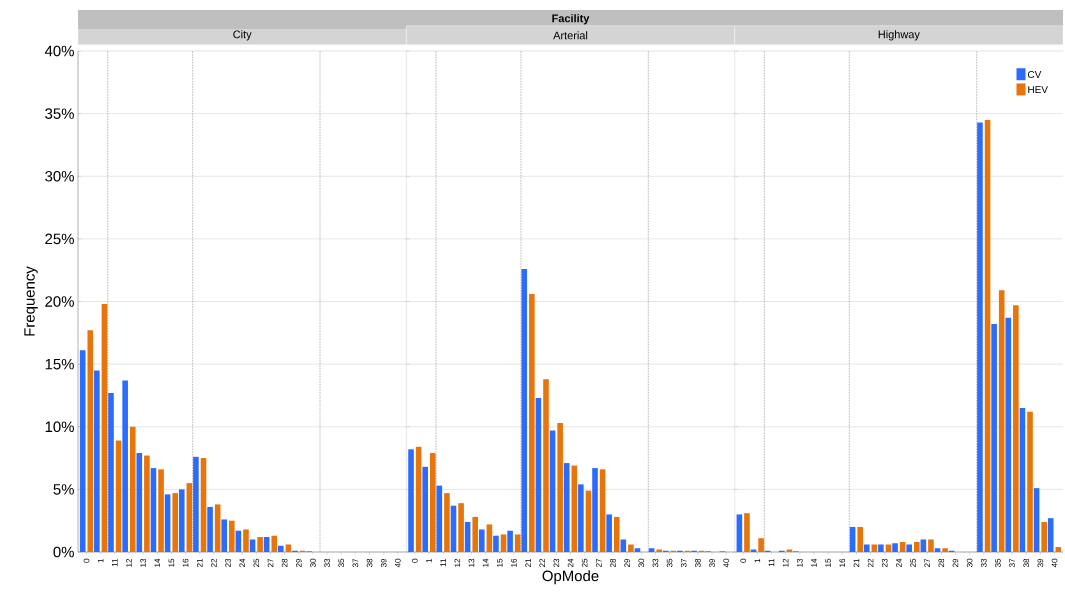 The height and width of the screenshot is (593, 1065). I want to click on chart-title: Highway, so click(899, 35).